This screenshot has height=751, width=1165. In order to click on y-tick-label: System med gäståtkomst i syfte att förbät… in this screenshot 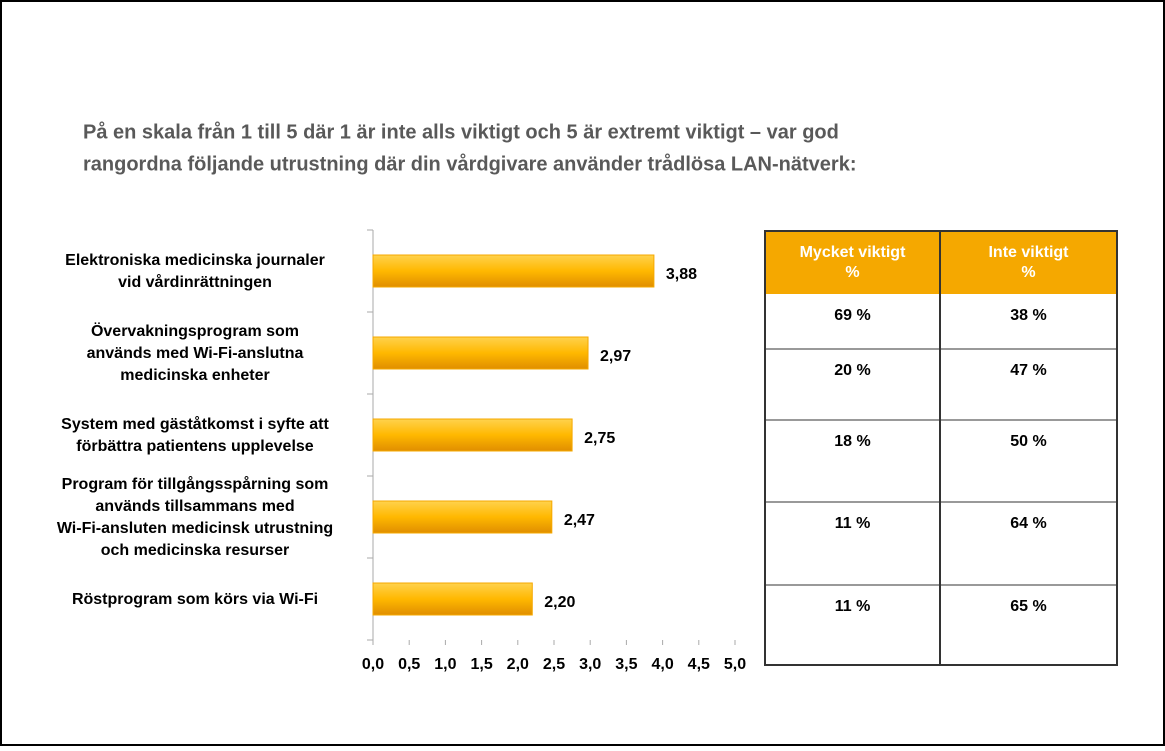, I will do `click(195, 435)`.